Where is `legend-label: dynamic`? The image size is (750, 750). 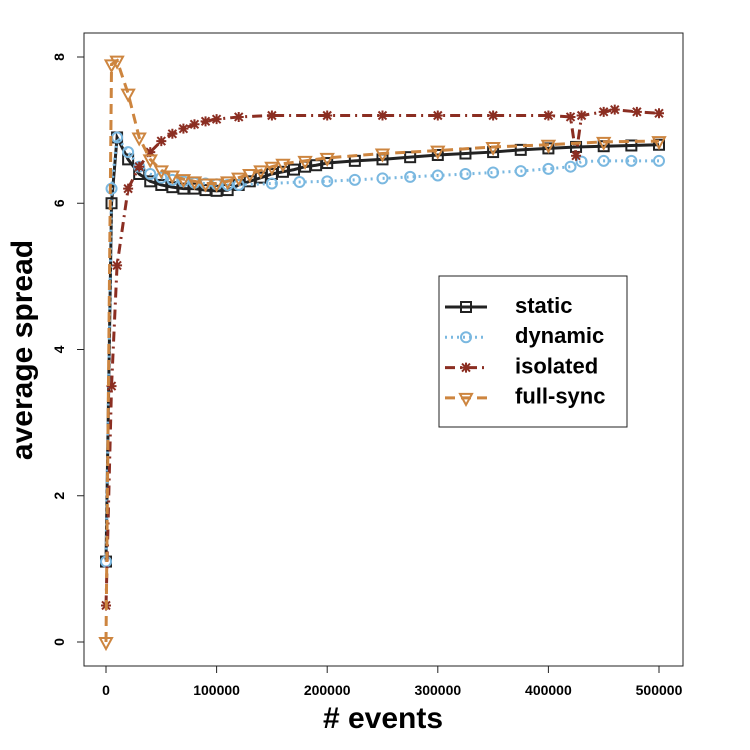 legend-label: dynamic is located at coordinates (559, 335).